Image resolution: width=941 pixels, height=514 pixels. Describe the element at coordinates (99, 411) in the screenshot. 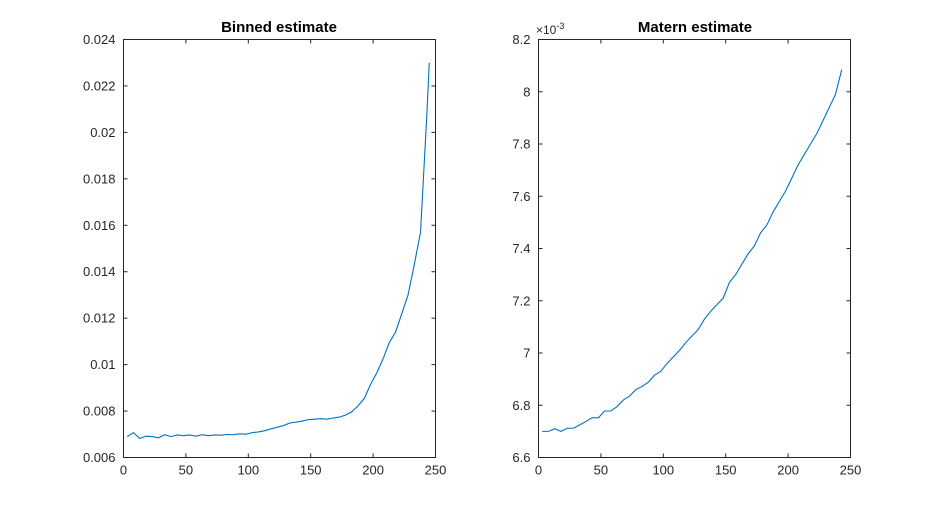

I see `y-tick-label: 0.008` at that location.